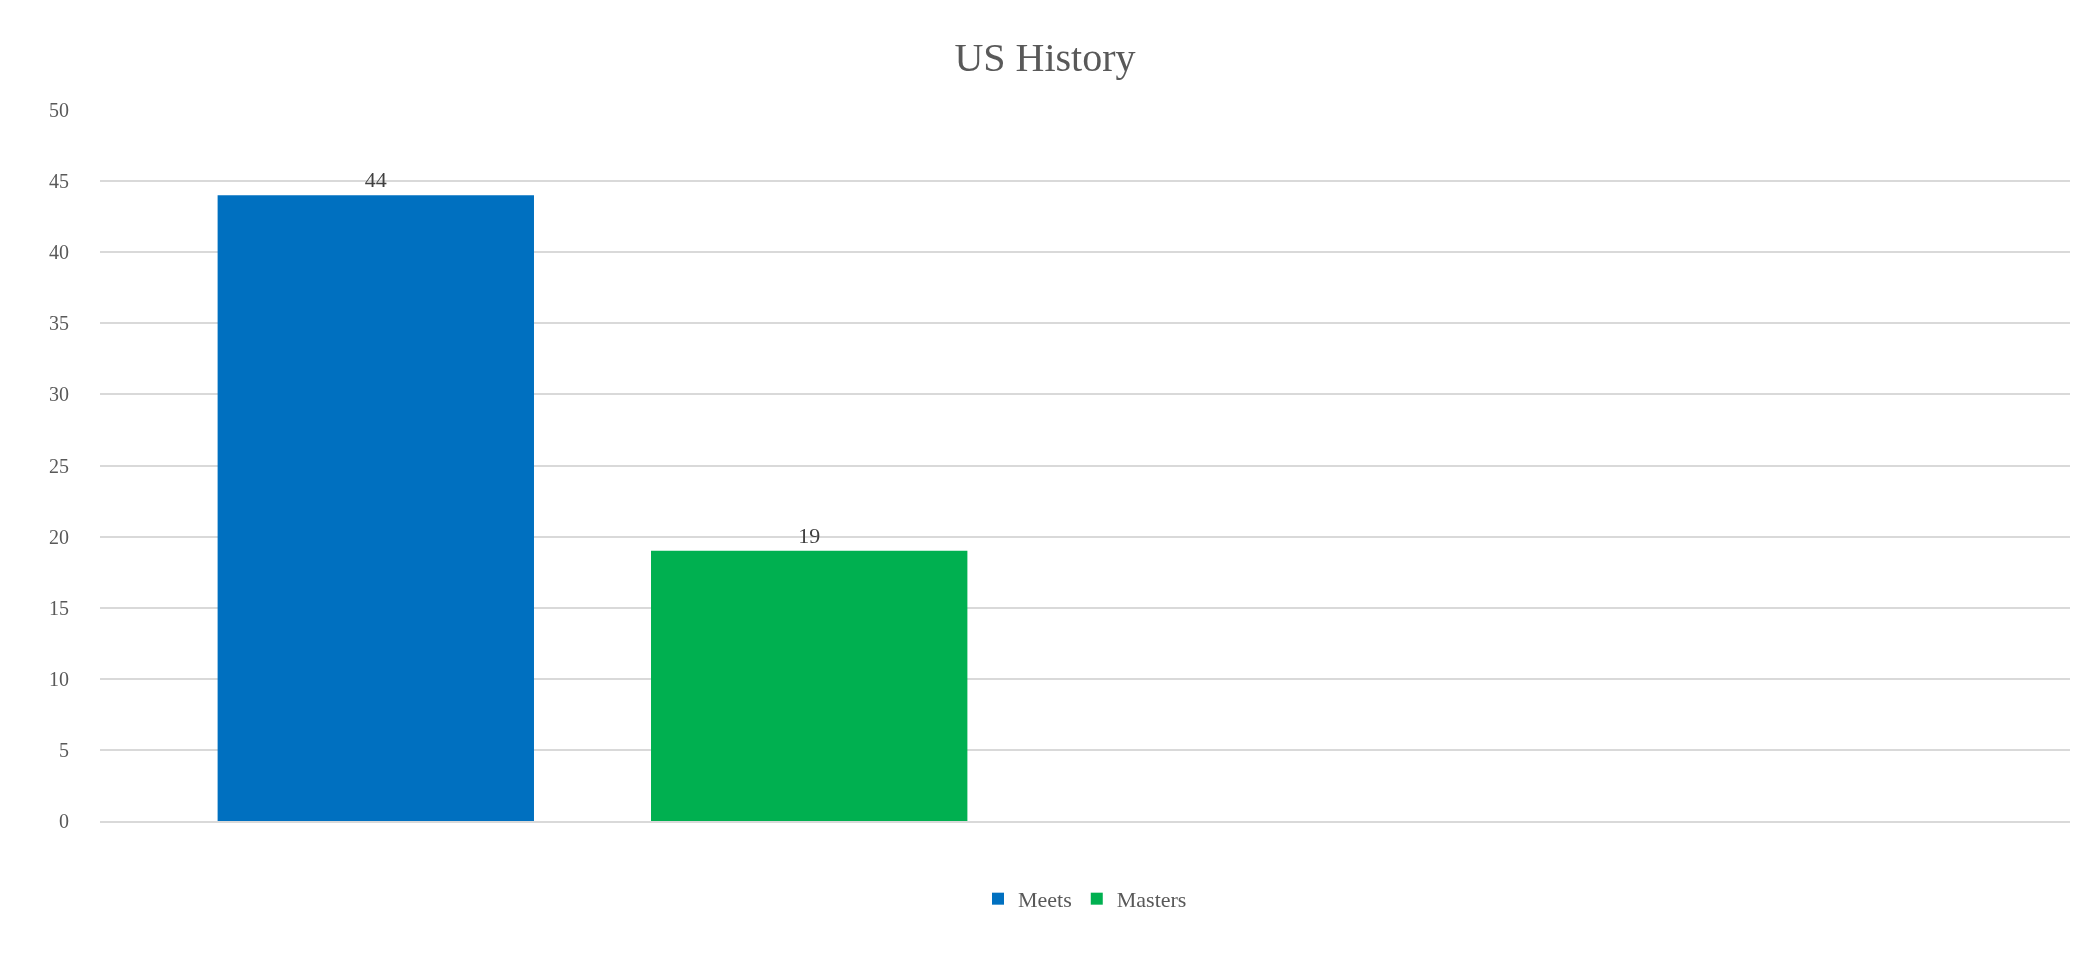 This screenshot has width=2090, height=956. Describe the element at coordinates (59, 465) in the screenshot. I see `y-tick-label: 25` at that location.